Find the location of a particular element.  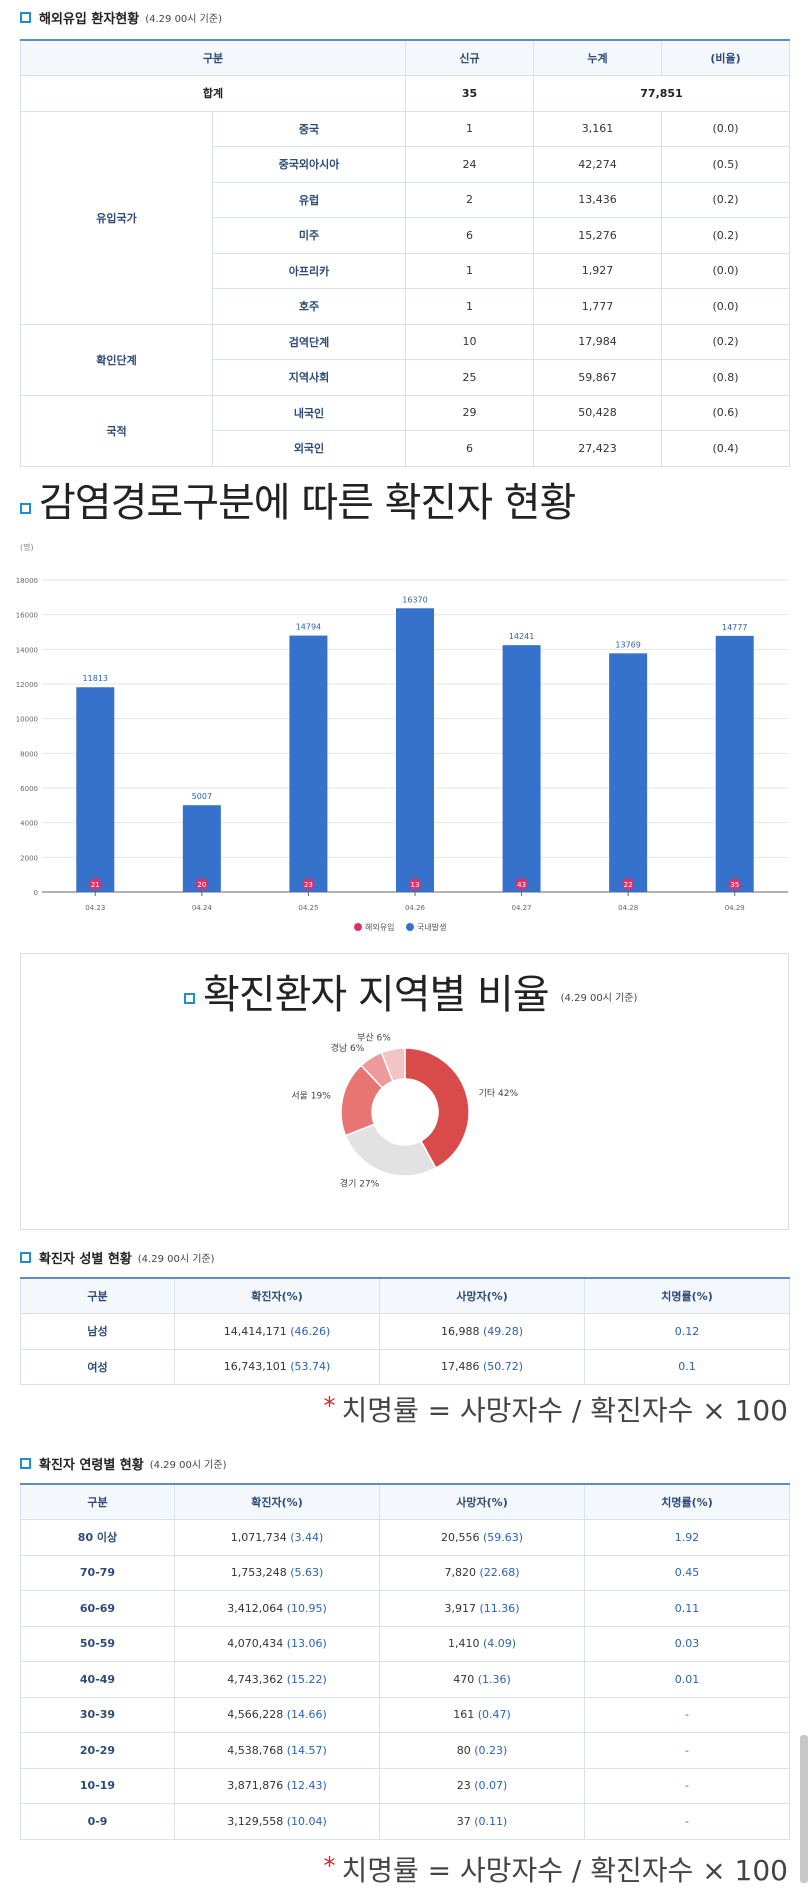

y-tick-label: 0 is located at coordinates (36, 893).